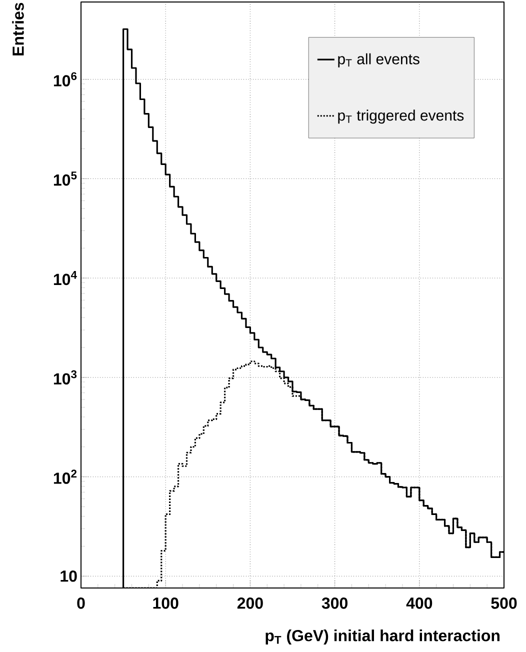  I want to click on x-tick-label: 200, so click(250, 603).